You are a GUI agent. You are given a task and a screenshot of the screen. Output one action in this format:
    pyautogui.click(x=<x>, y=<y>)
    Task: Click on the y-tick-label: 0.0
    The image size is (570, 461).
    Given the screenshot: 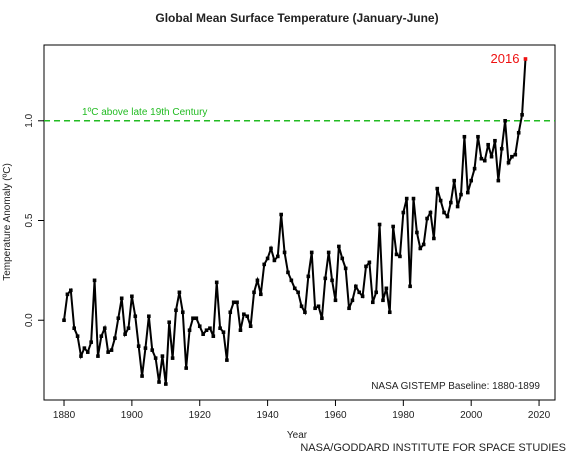 What is the action you would take?
    pyautogui.click(x=29, y=320)
    